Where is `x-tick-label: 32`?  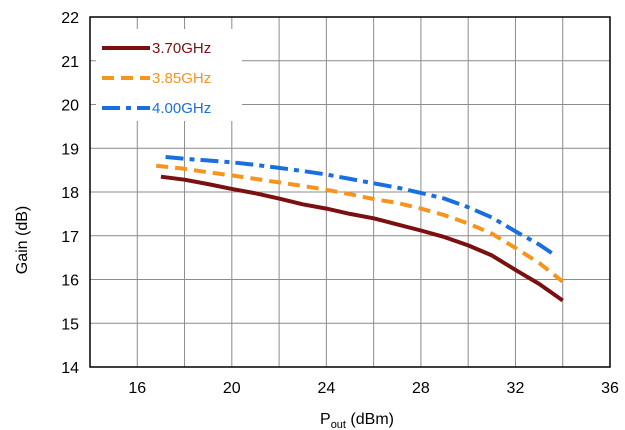
x-tick-label: 32 is located at coordinates (516, 388).